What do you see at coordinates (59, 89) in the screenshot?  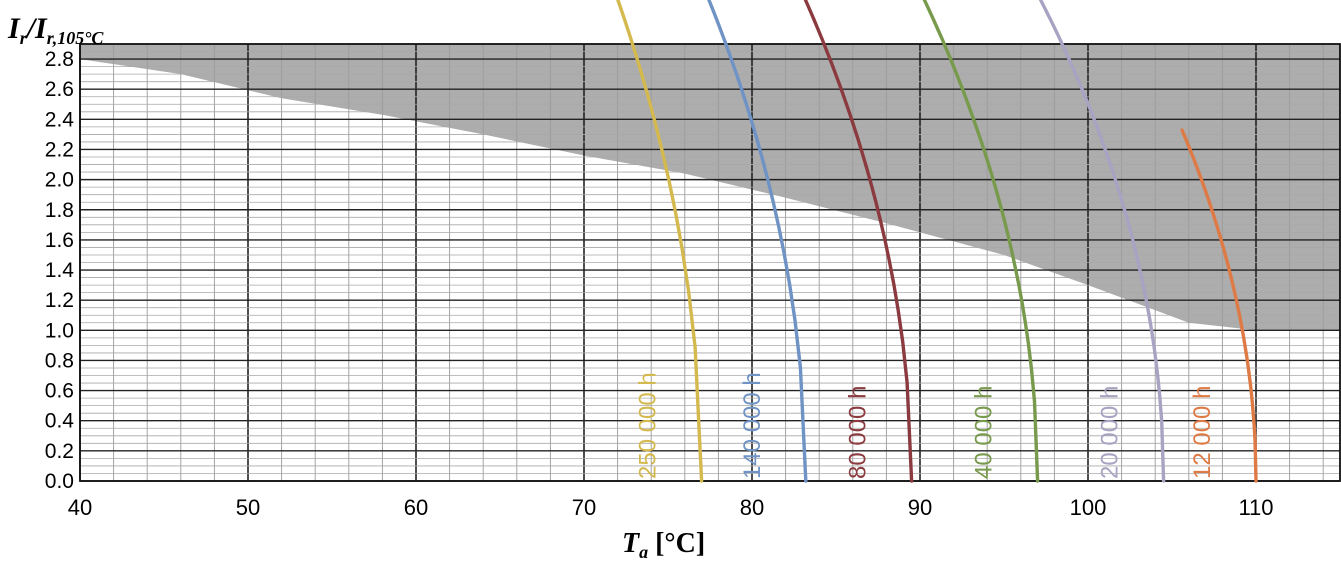 I see `y-tick-label: 2.6` at bounding box center [59, 89].